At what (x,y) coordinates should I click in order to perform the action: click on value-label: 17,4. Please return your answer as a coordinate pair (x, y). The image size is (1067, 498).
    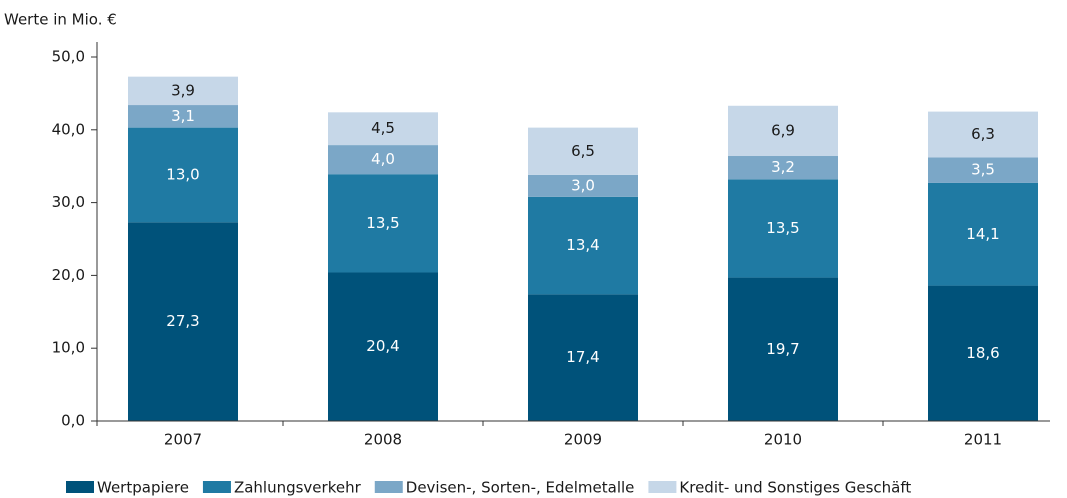
    Looking at the image, I should click on (582, 357).